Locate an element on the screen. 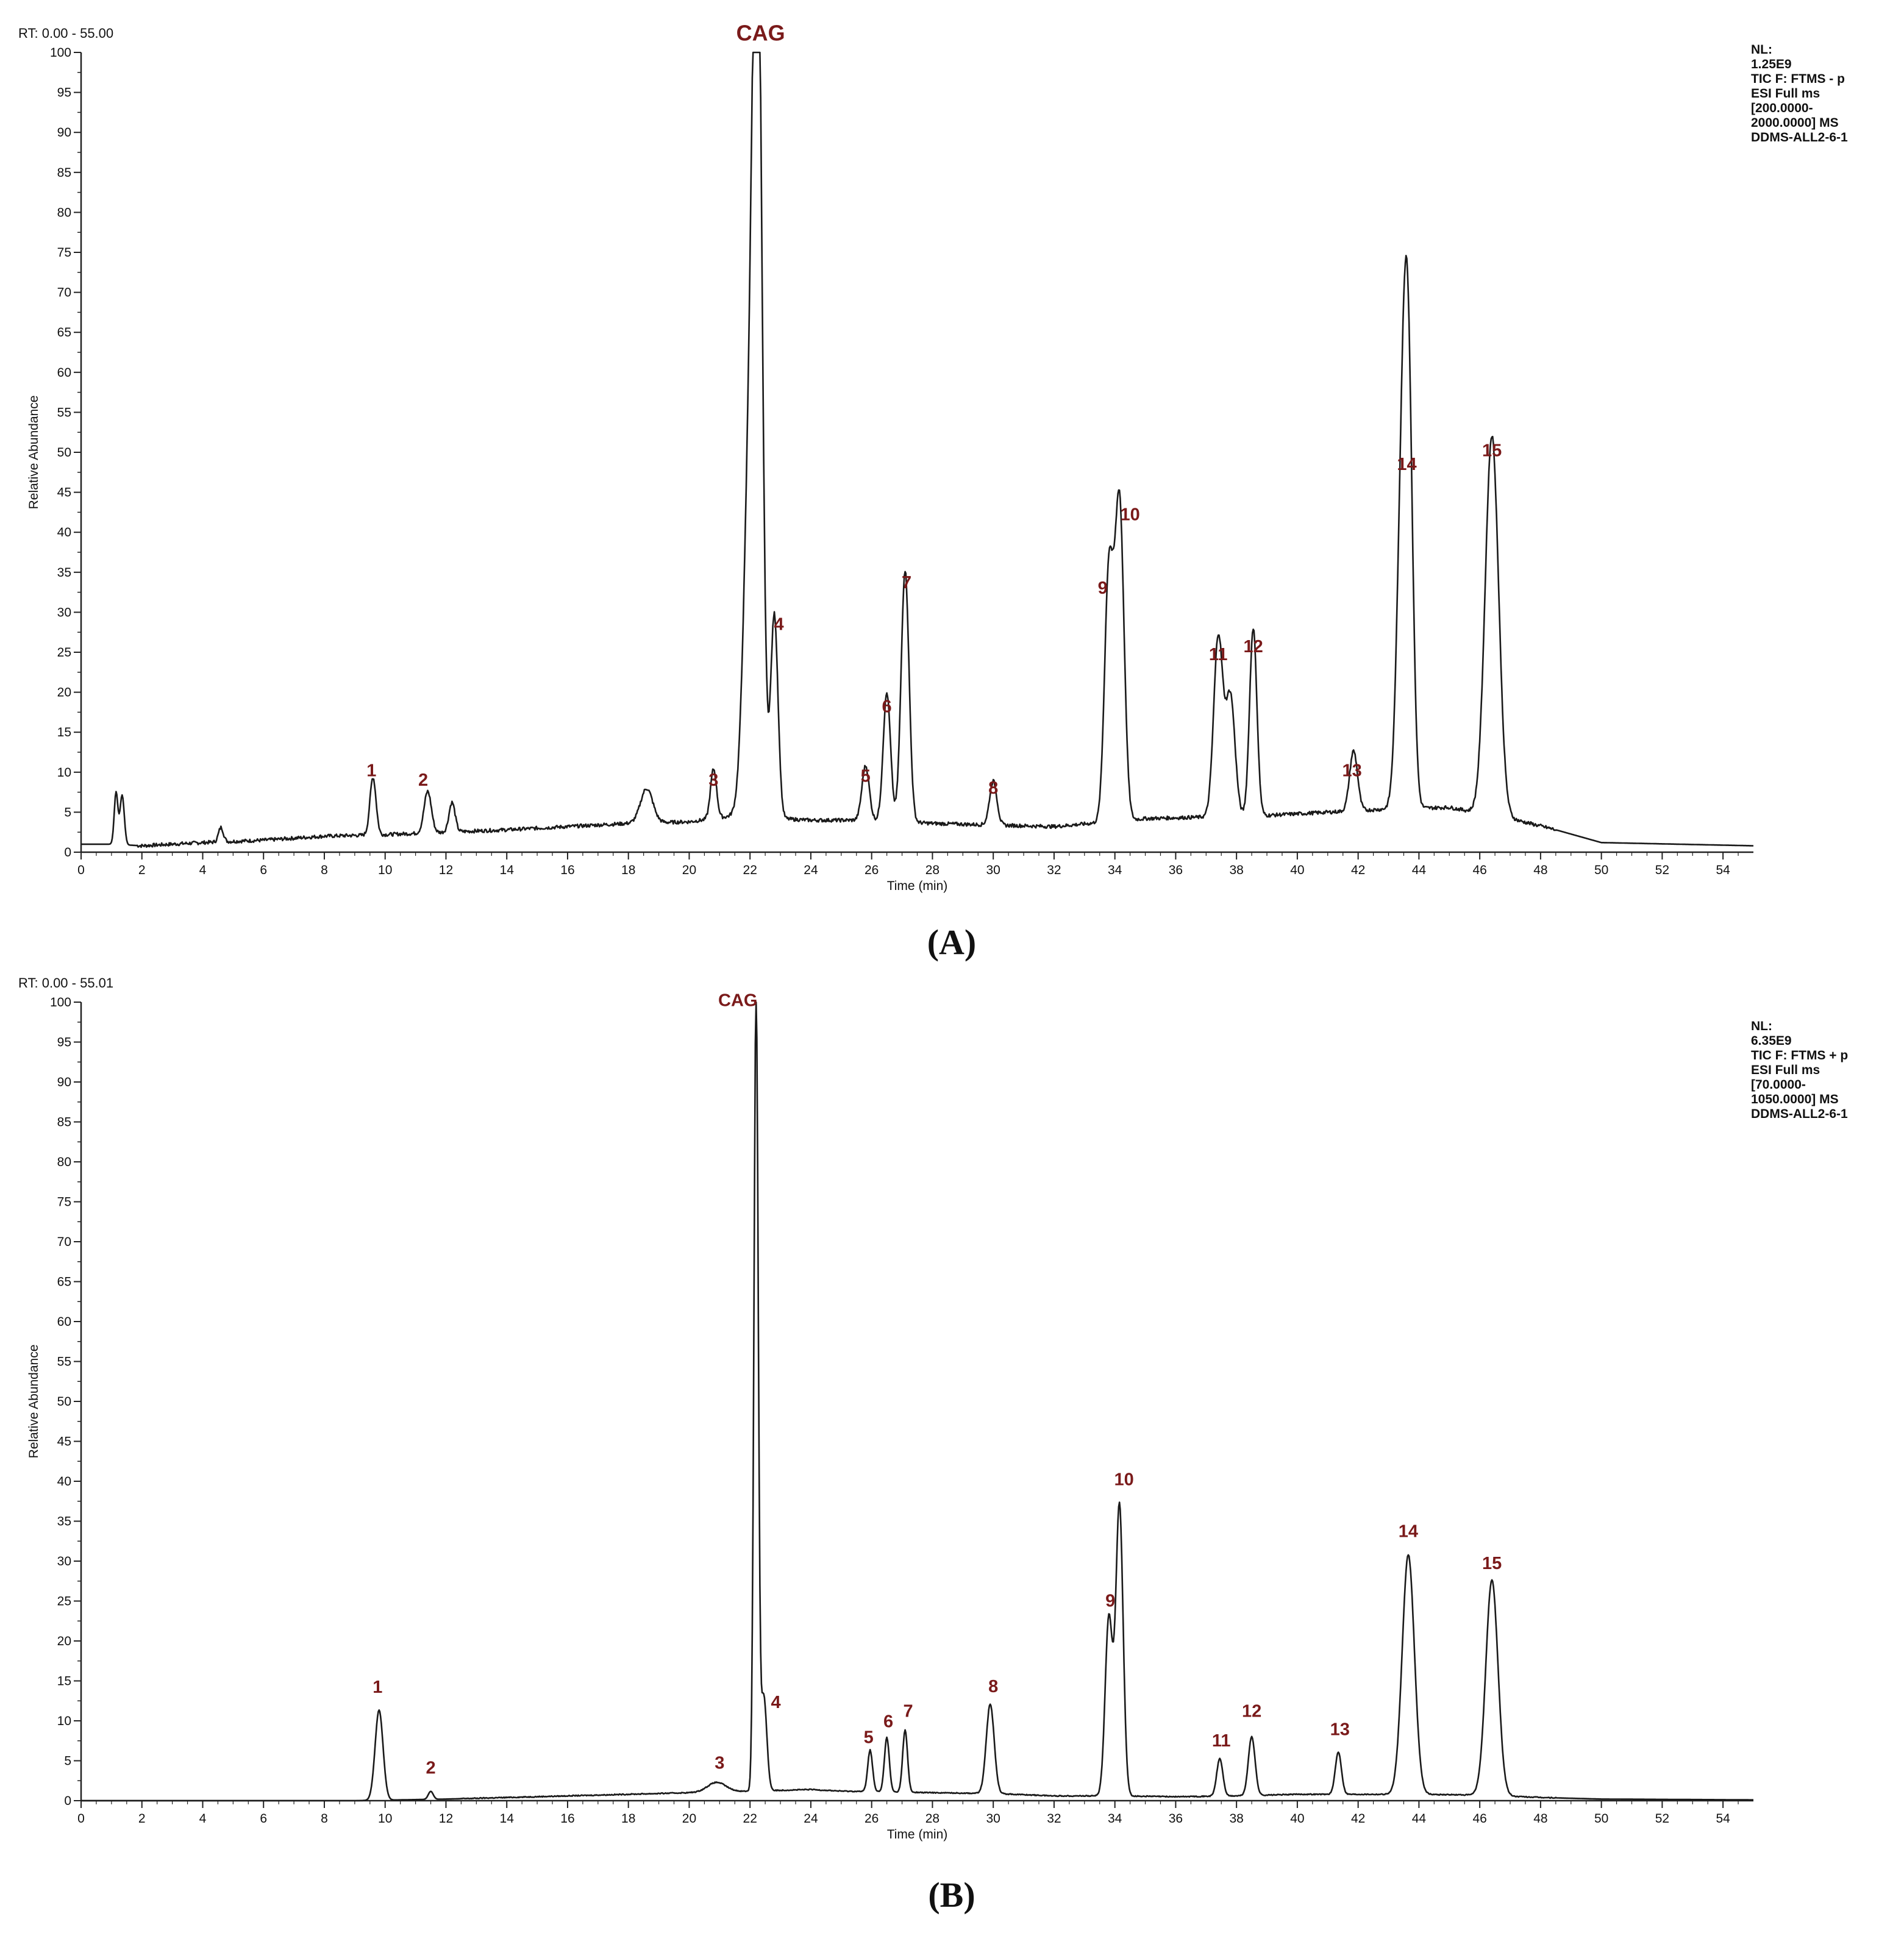 This screenshot has height=1936, width=1904. x-tick-label: 36 is located at coordinates (1176, 1819).